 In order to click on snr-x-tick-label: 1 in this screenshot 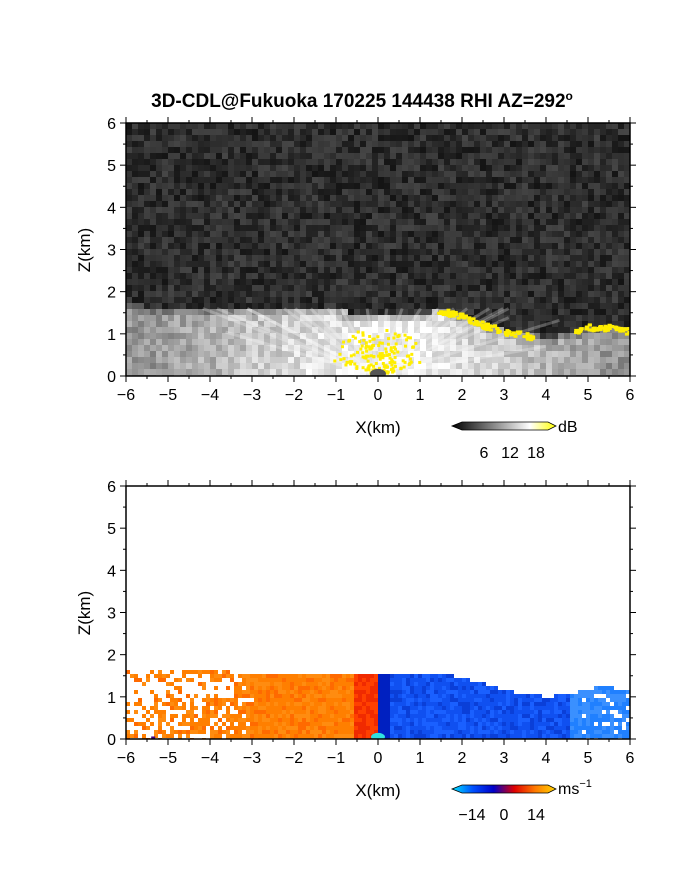, I will do `click(420, 395)`.